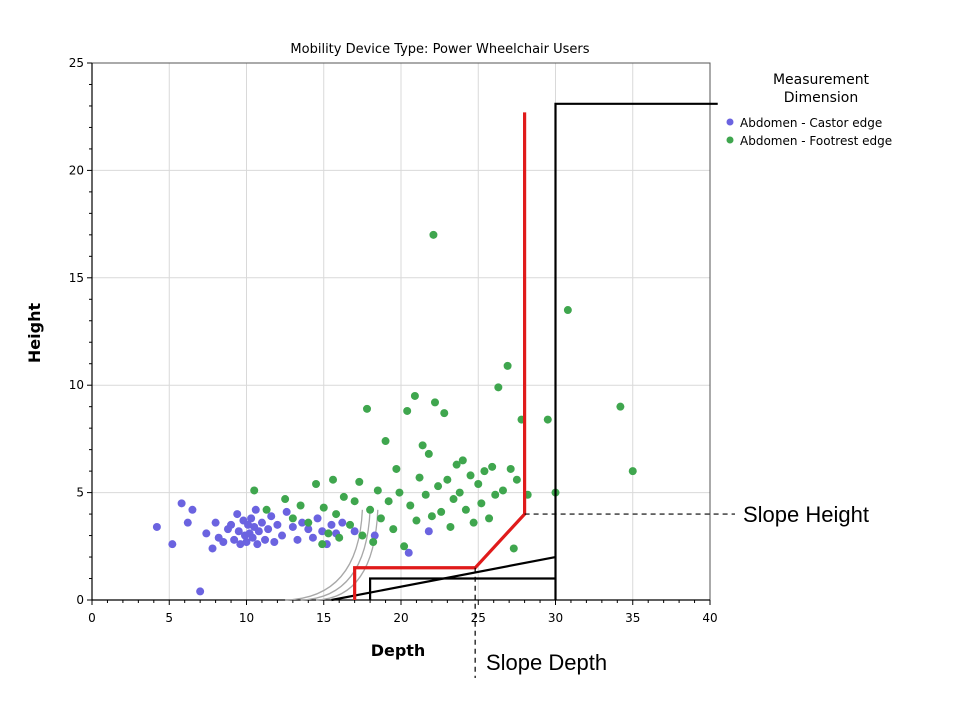 This screenshot has width=955, height=723. What do you see at coordinates (806, 514) in the screenshot?
I see `slope-height-label: Slope Height` at bounding box center [806, 514].